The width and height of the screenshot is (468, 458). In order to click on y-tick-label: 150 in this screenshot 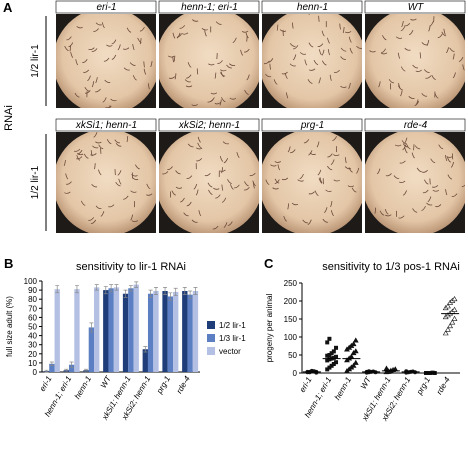, I will do `click(291, 319)`.